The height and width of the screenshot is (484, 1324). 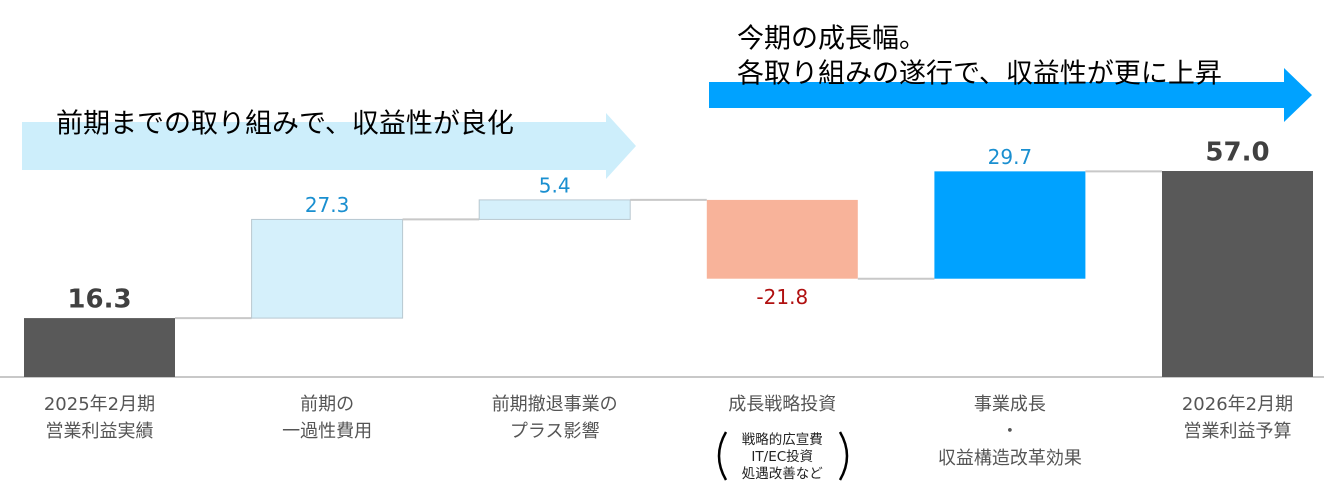 What do you see at coordinates (327, 205) in the screenshot?
I see `value-label: 27.3` at bounding box center [327, 205].